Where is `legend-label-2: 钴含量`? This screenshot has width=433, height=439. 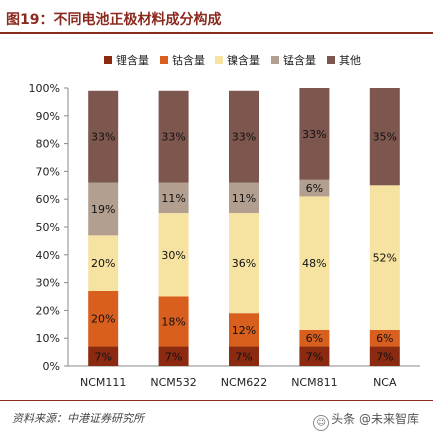
legend-label-2: 钴含量 is located at coordinates (188, 60).